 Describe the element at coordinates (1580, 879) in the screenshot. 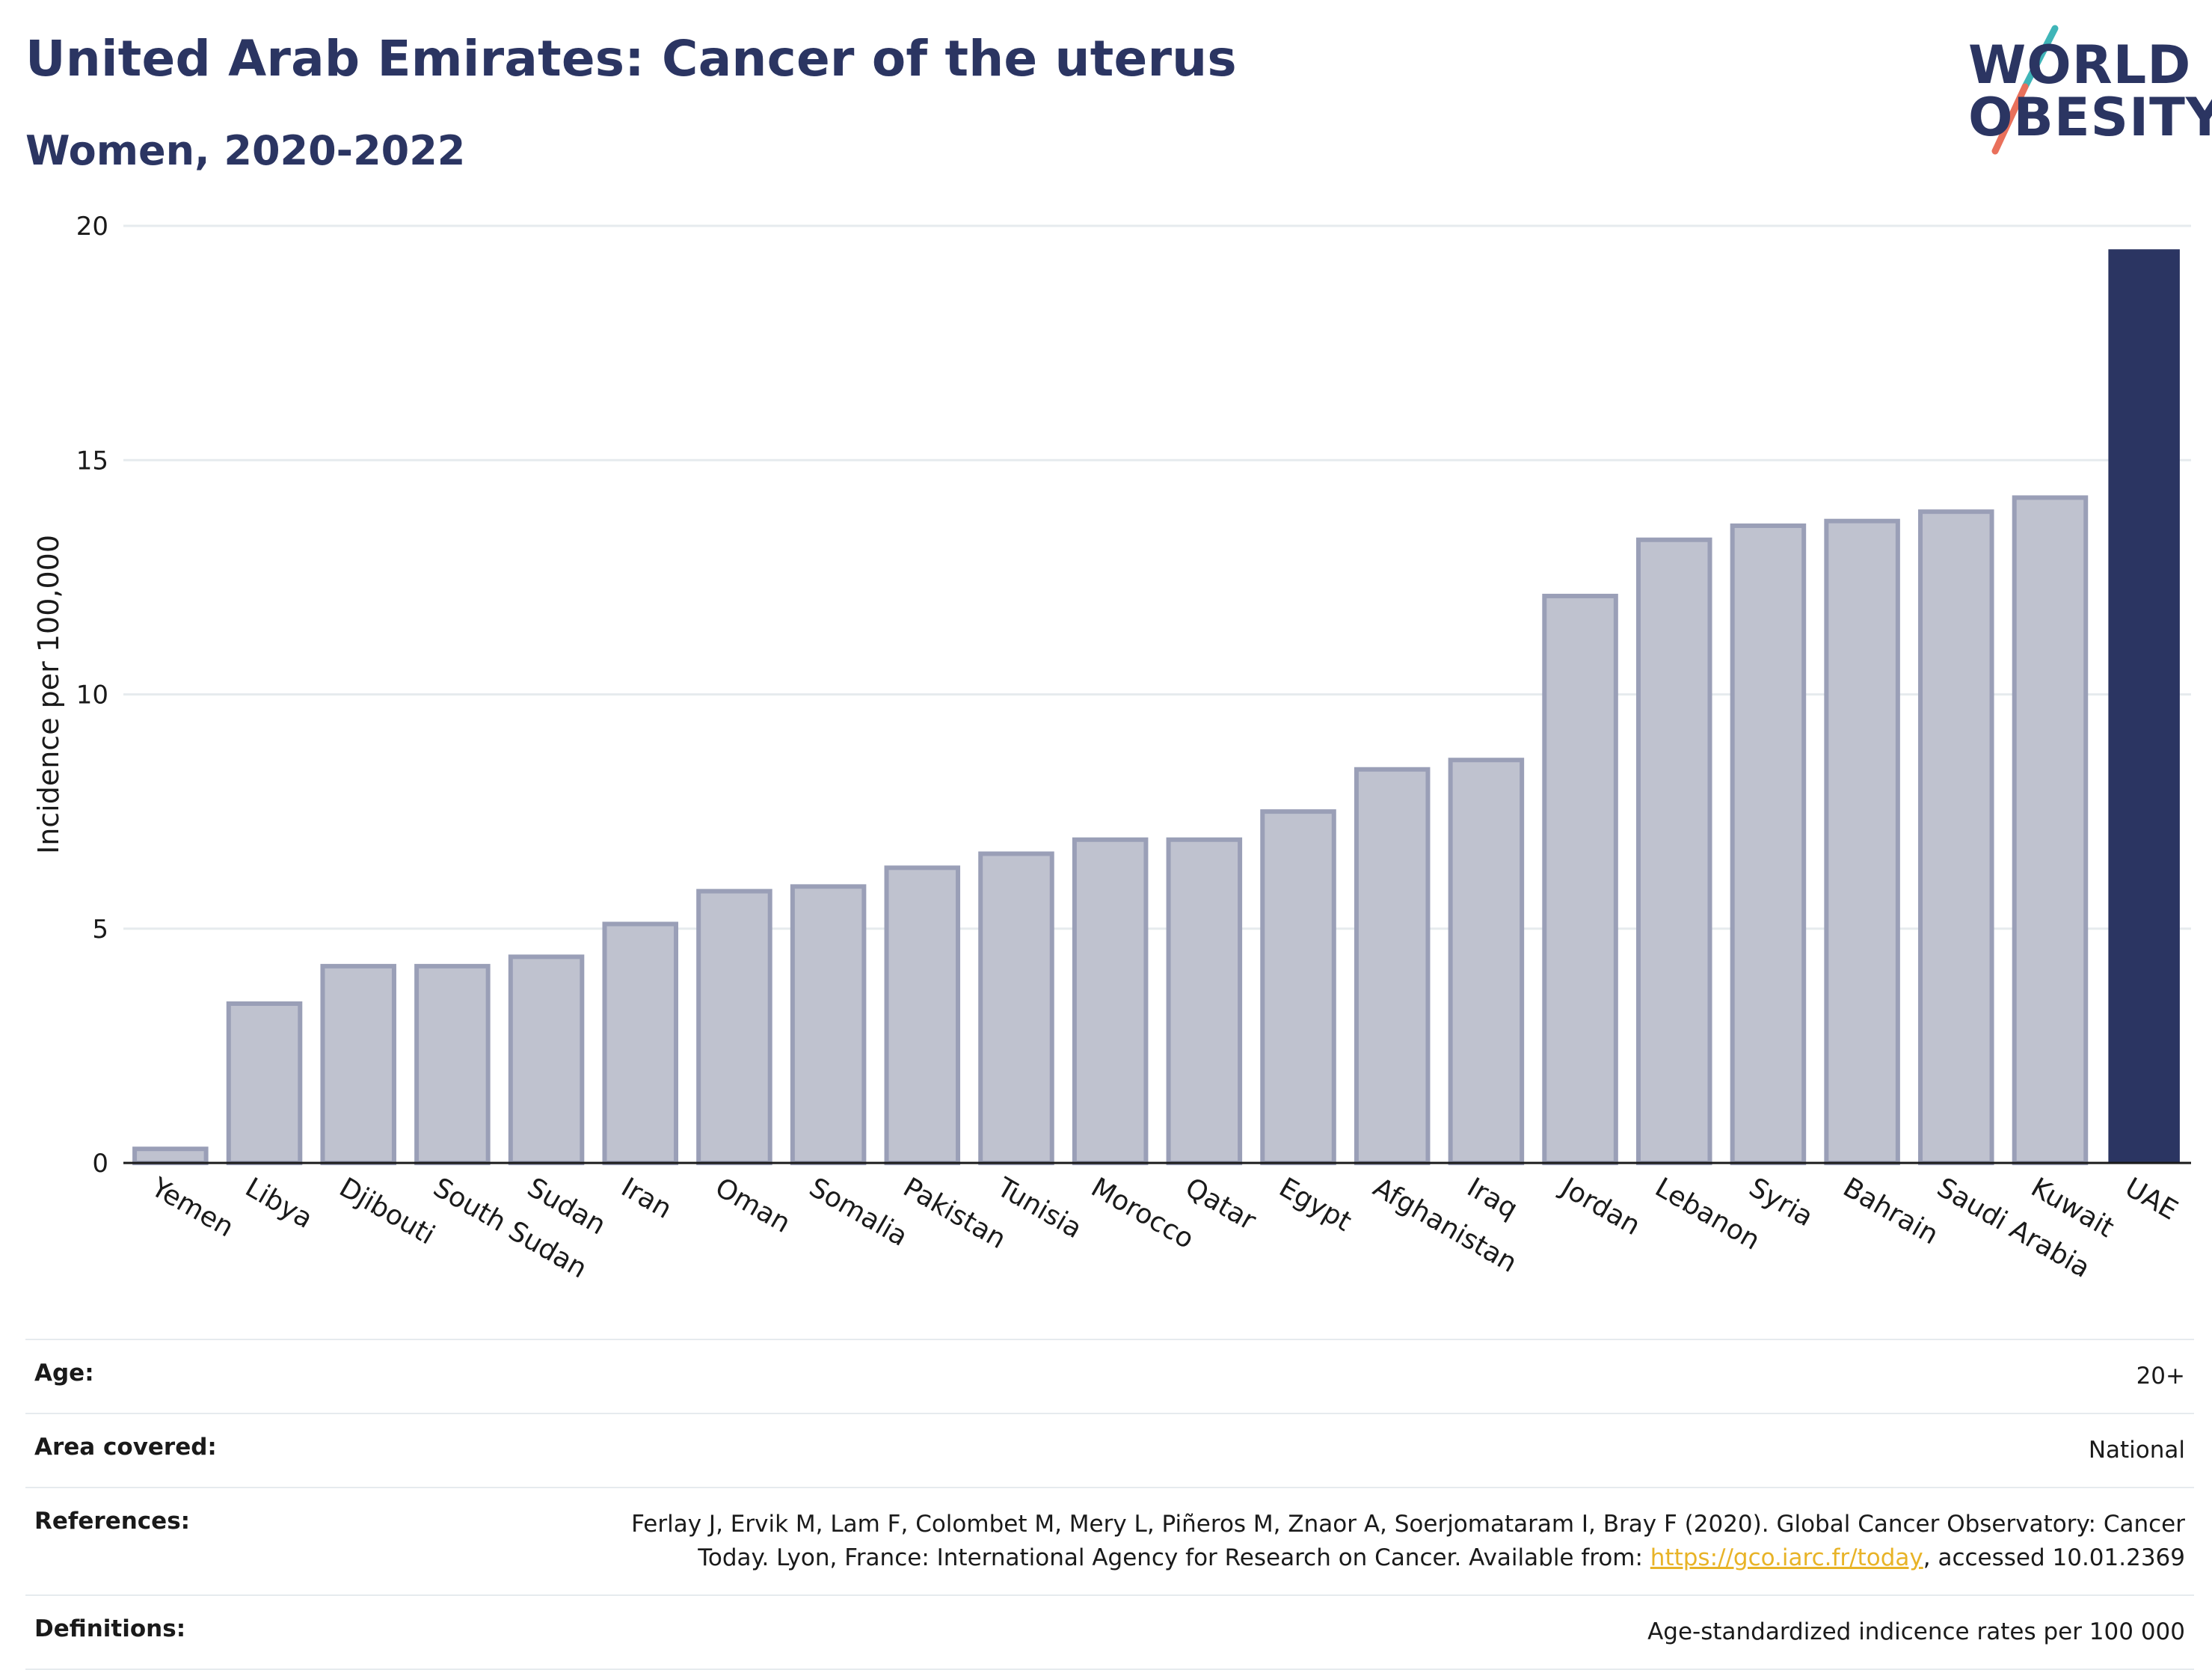

I see `bar-jordan` at that location.